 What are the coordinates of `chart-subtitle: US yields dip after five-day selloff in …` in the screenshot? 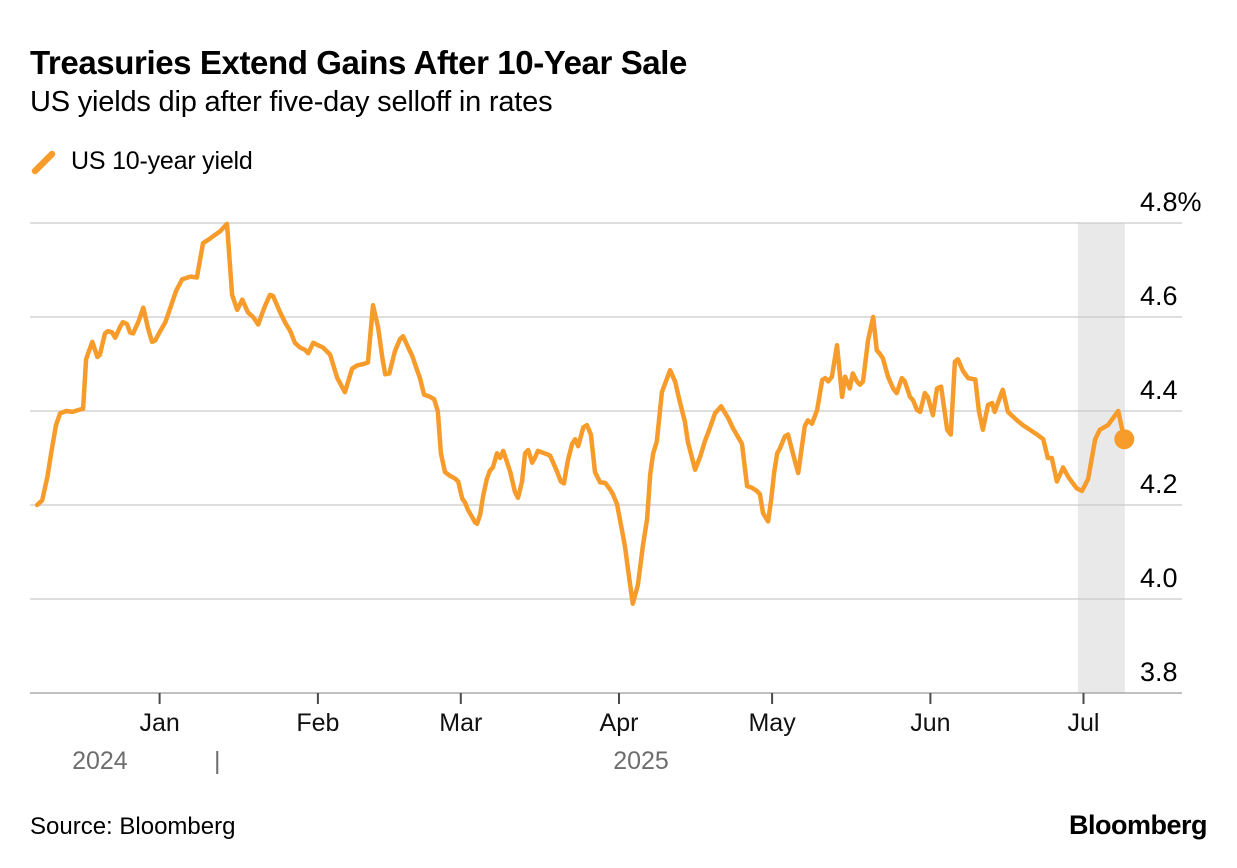 It's located at (291, 102).